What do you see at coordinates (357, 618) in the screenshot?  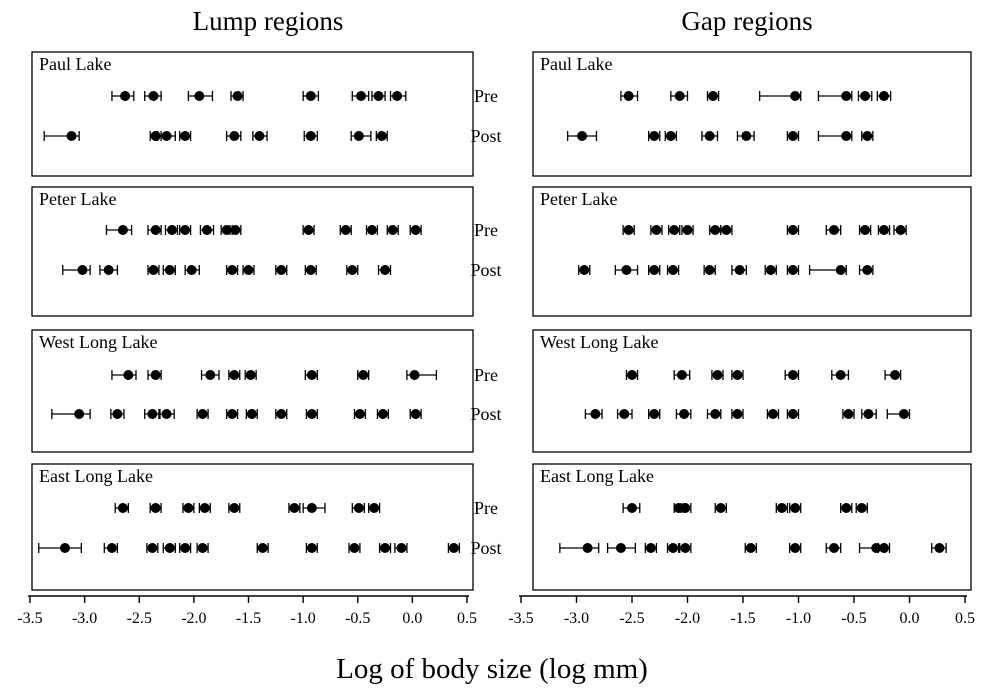 I see `x-tick-label: -0.5` at bounding box center [357, 618].